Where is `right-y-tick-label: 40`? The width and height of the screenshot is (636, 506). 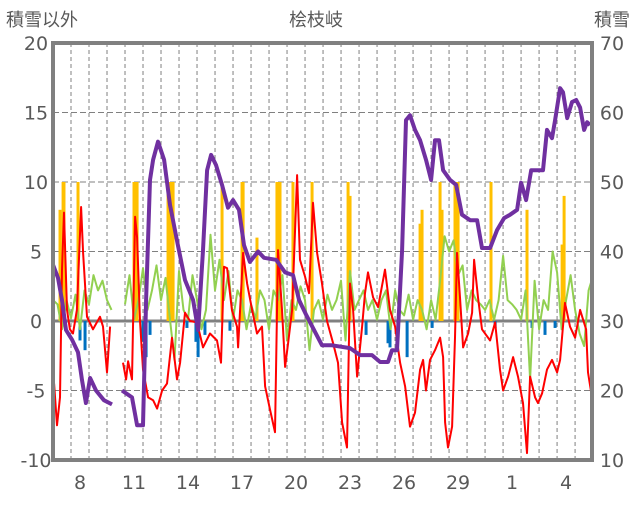 right-y-tick-label: 40 is located at coordinates (612, 253).